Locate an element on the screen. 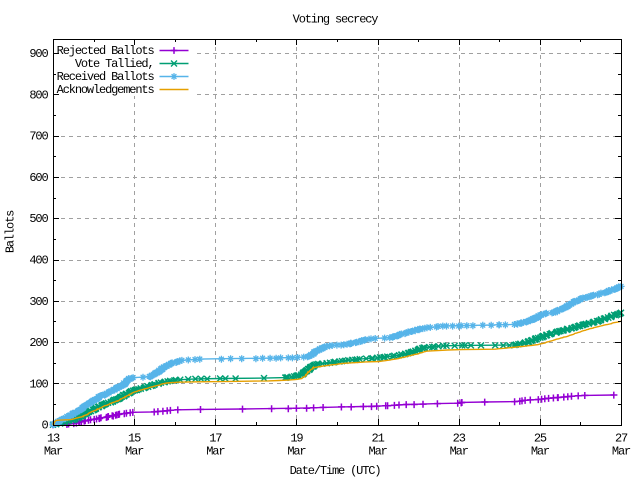 The image size is (640, 480). svg-text: 600 is located at coordinates (38, 178).